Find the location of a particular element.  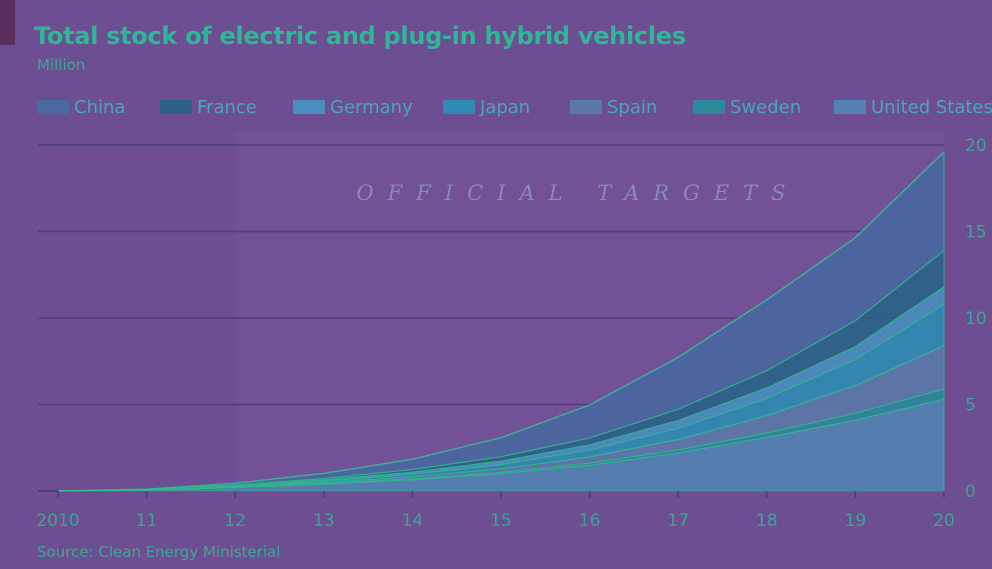

legend-item: Japan is located at coordinates (486, 107).